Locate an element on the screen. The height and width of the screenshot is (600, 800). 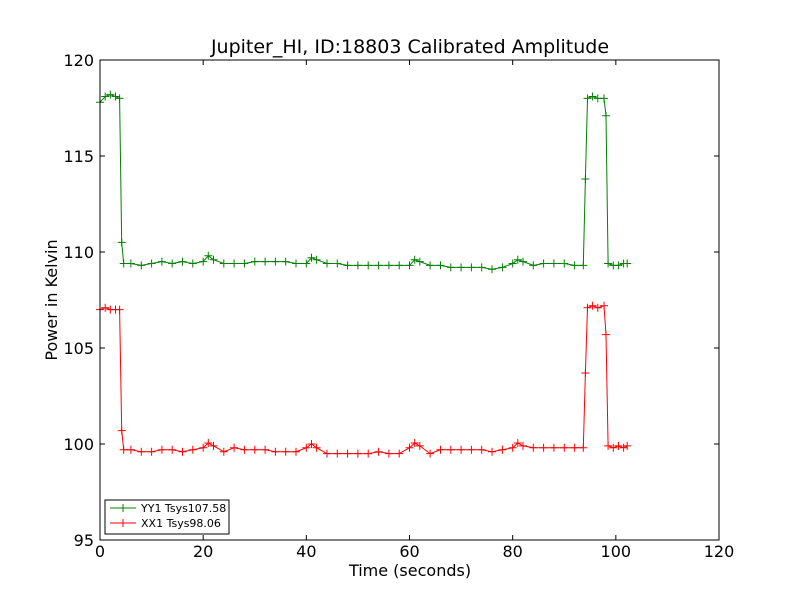
legend-marker-yy1 is located at coordinates (123, 508).